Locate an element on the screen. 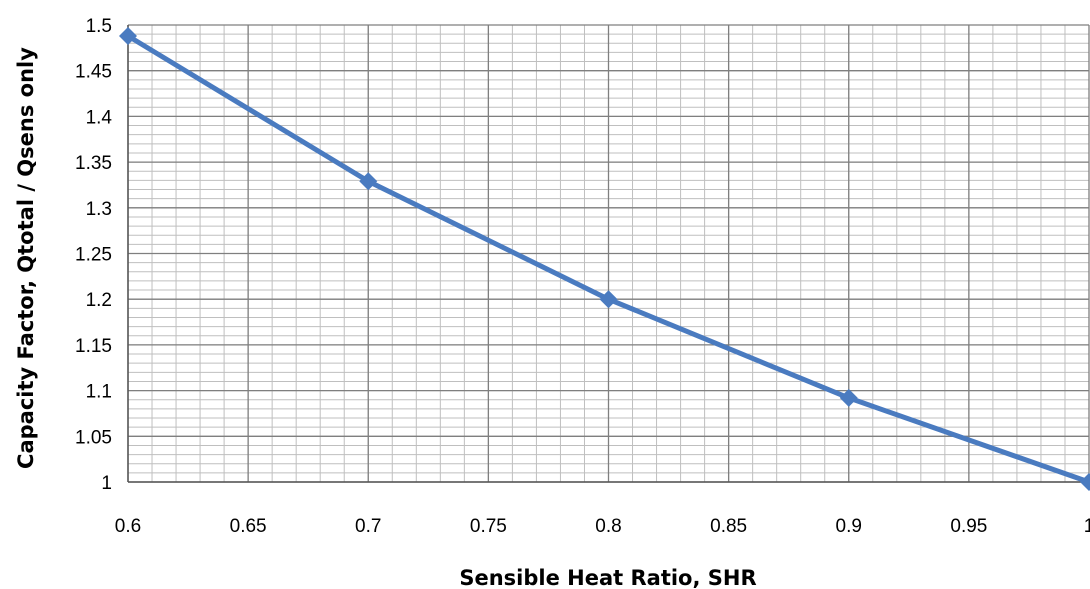 Image resolution: width=1090 pixels, height=589 pixels. x-tick-label: 0.65 is located at coordinates (248, 526).